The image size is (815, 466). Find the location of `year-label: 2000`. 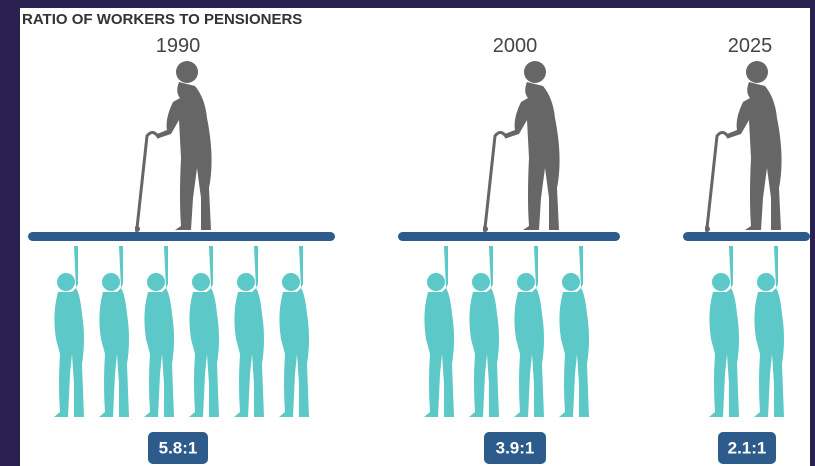

year-label: 2000 is located at coordinates (515, 46).